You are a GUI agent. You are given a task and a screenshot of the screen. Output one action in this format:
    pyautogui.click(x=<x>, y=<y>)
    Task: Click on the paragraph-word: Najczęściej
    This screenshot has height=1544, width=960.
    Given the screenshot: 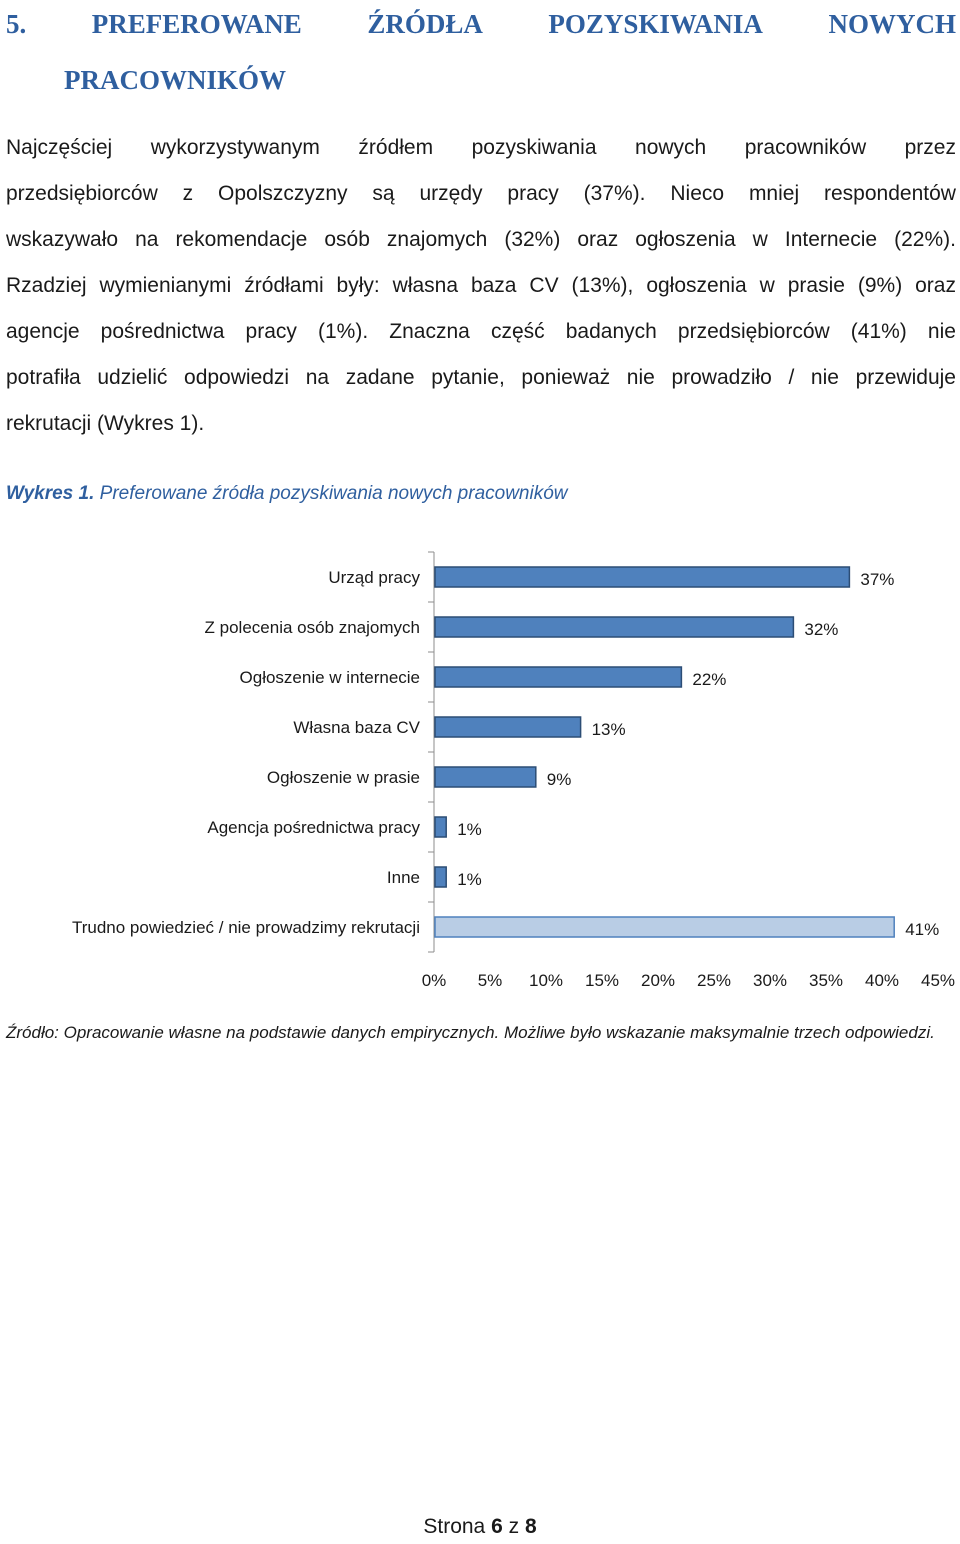 What is the action you would take?
    pyautogui.click(x=59, y=147)
    